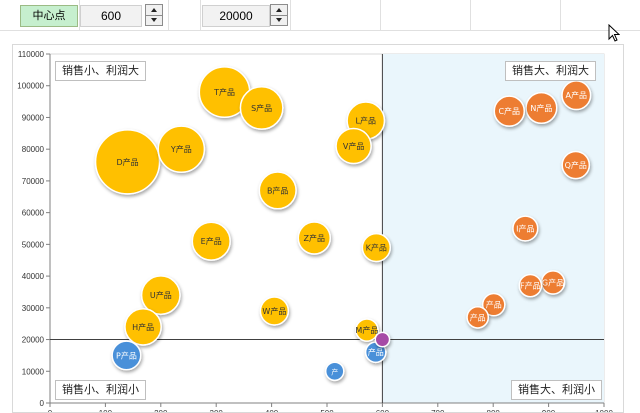  What do you see at coordinates (327, 410) in the screenshot?
I see `x-tick-label: 500` at bounding box center [327, 410].